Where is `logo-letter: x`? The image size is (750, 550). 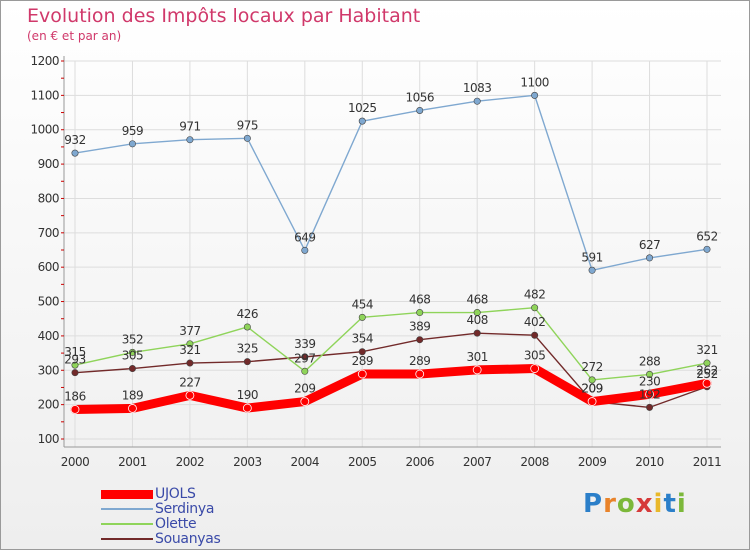 logo-letter: x is located at coordinates (644, 504).